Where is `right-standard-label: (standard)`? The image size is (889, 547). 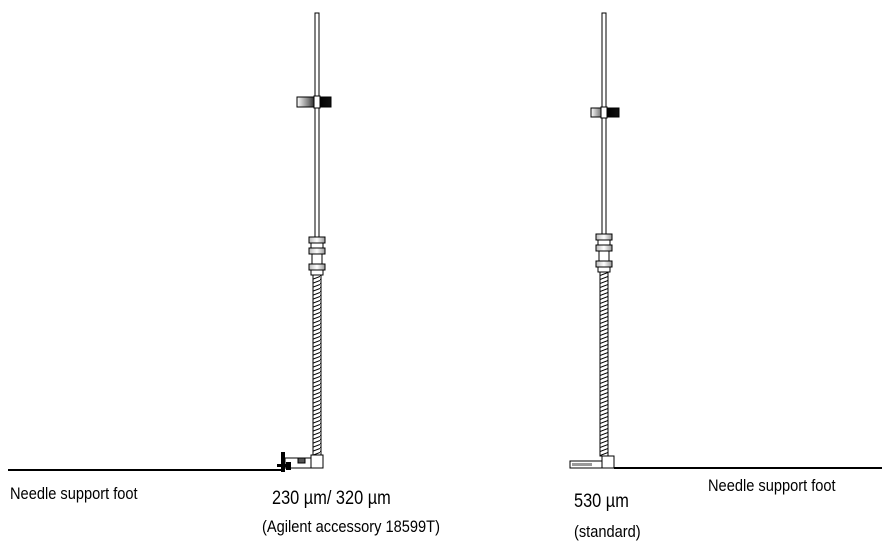
right-standard-label: (standard) is located at coordinates (607, 531).